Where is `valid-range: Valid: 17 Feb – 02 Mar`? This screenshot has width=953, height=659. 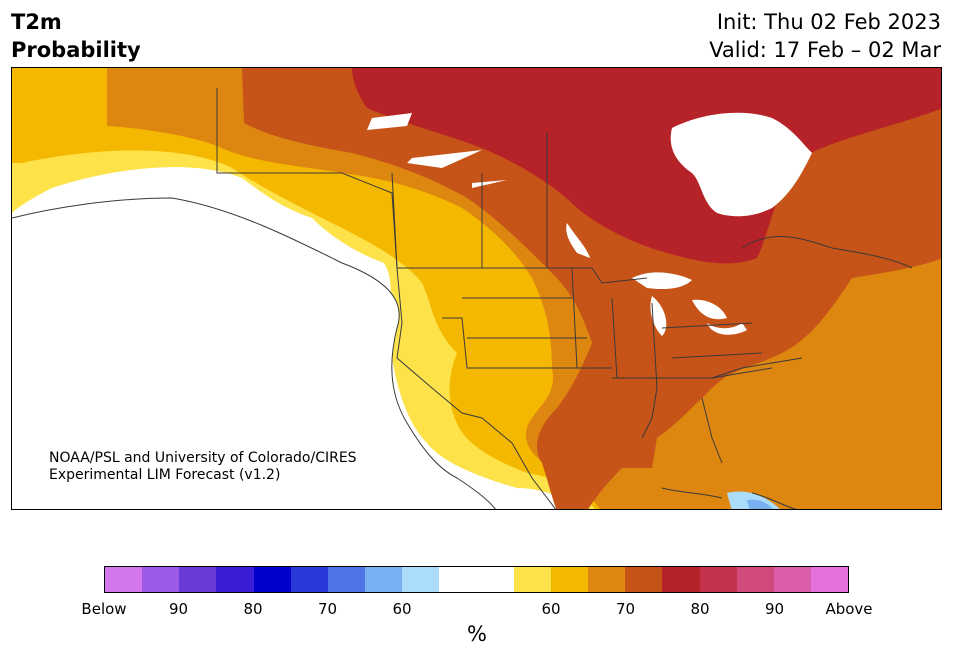 valid-range: Valid: 17 Feb – 02 Mar is located at coordinates (825, 50).